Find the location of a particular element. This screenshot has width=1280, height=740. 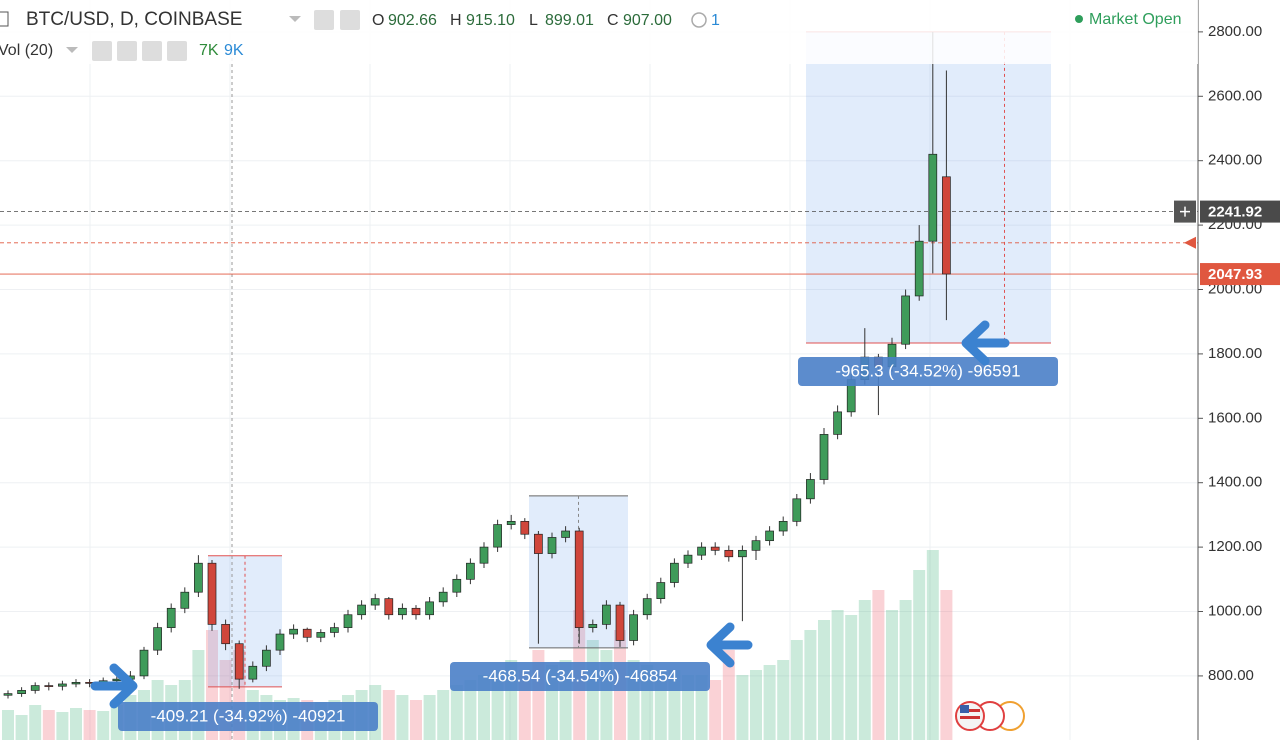

flag-stripe is located at coordinates (970, 717).